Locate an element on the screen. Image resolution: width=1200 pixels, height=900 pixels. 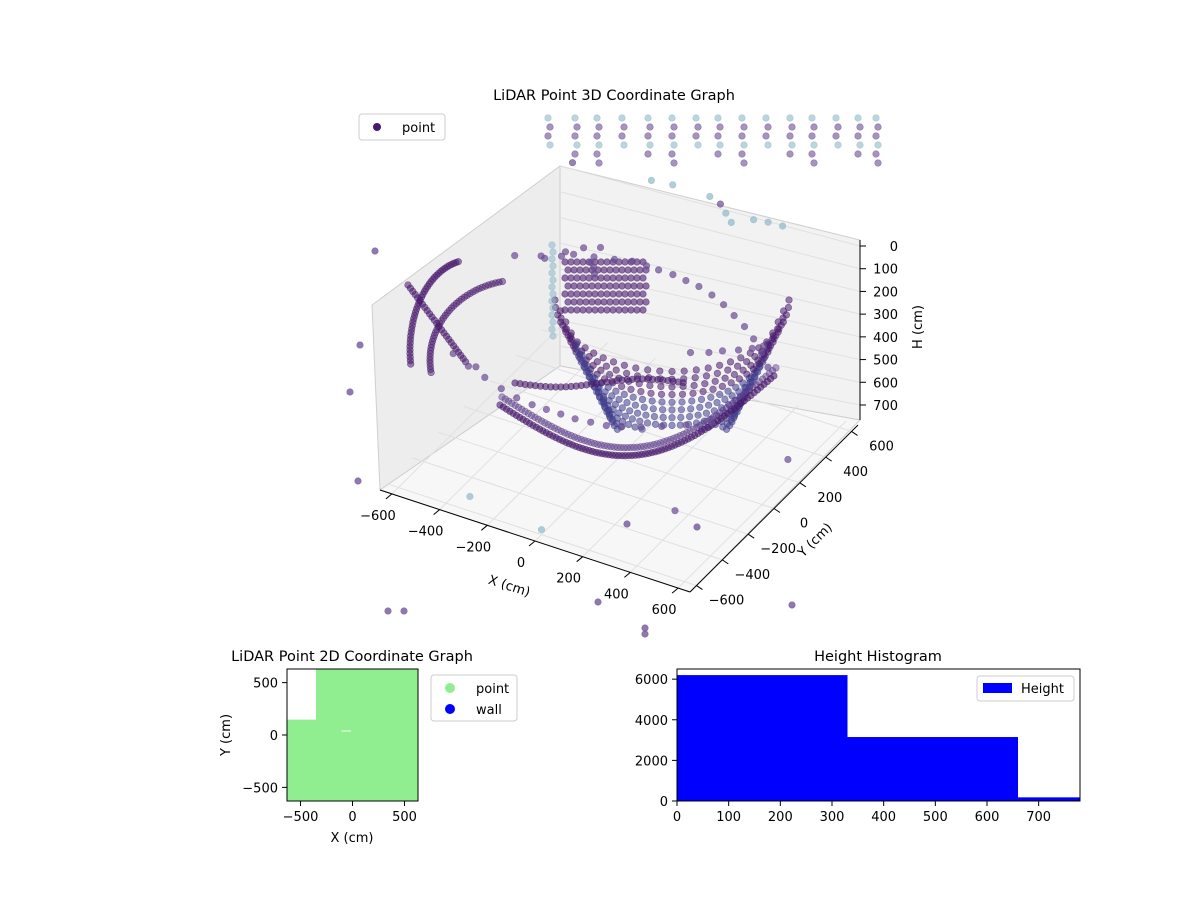
y-tick-label-hist: 2000 is located at coordinates (651, 761).